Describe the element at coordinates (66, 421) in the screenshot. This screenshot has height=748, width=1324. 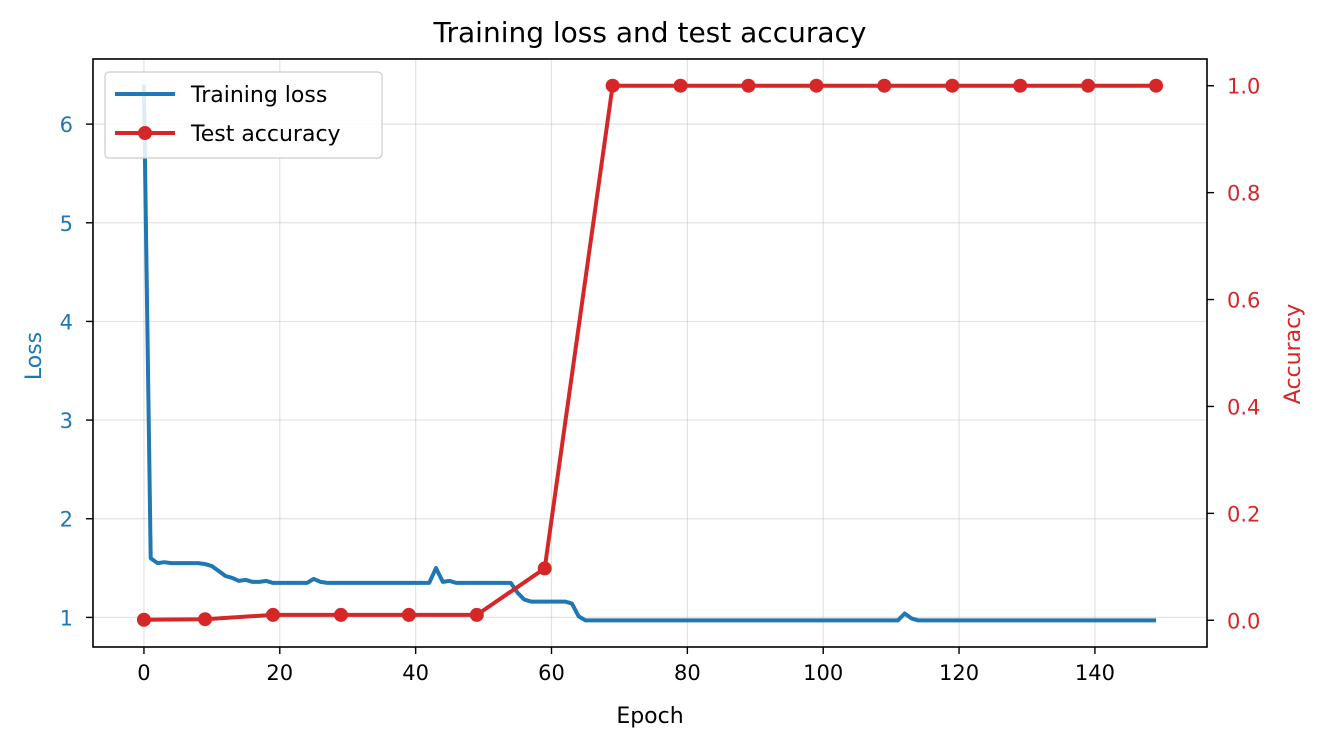
I see `y-left-tick-label: 3` at that location.